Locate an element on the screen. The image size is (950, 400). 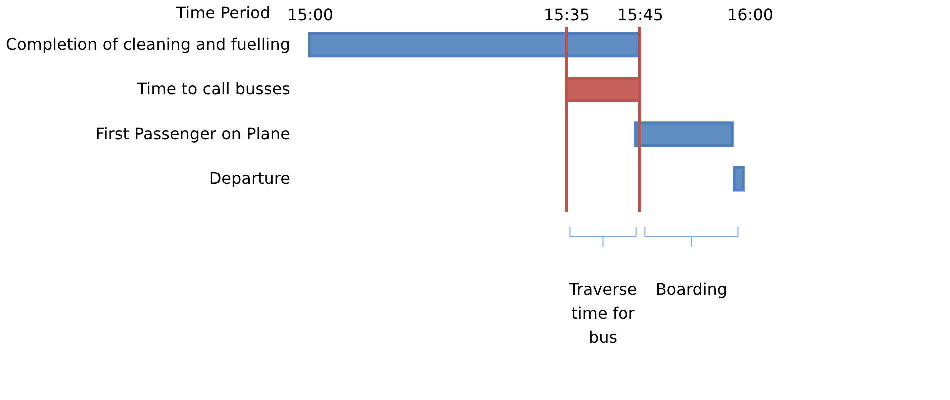
x-tick-label: 16:00 is located at coordinates (750, 15).